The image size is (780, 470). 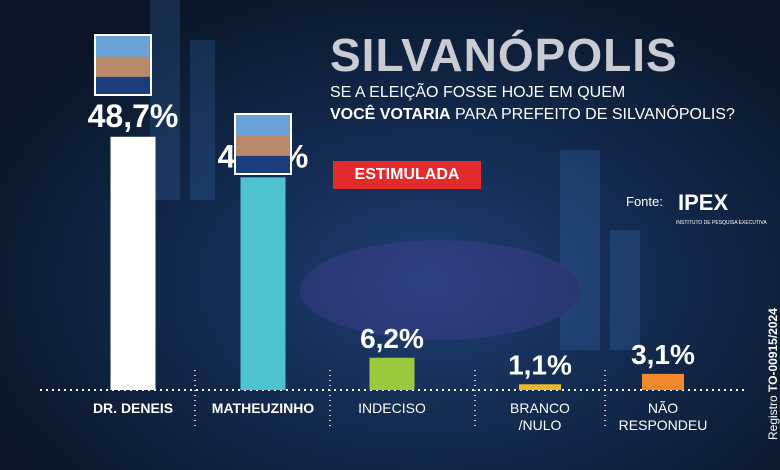 I want to click on source-label: Fonte:, so click(x=644, y=201).